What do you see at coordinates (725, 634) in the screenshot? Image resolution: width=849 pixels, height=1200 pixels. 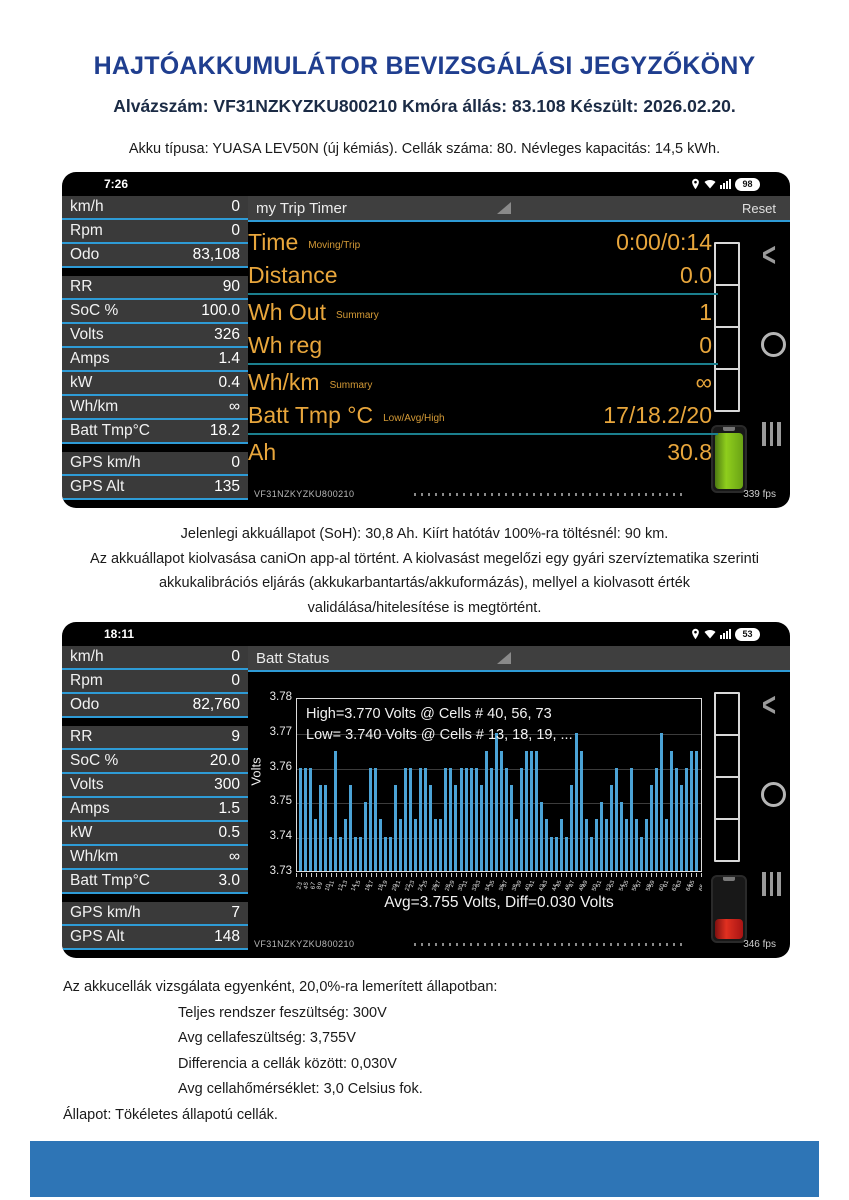 I see `signal-icon` at bounding box center [725, 634].